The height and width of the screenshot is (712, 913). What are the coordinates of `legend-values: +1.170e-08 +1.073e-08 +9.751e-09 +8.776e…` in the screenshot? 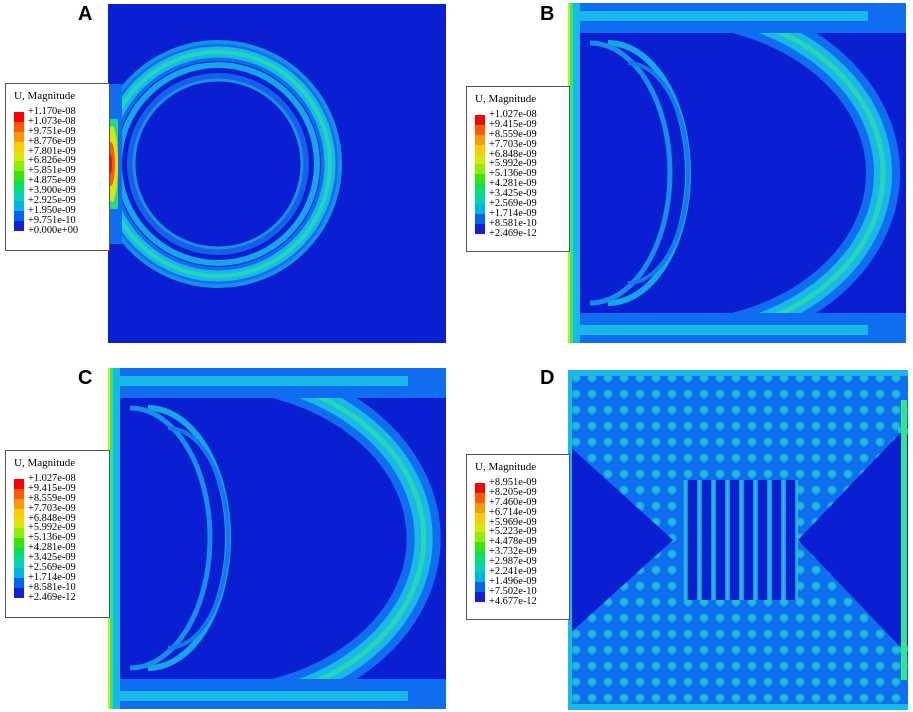 It's located at (53, 171).